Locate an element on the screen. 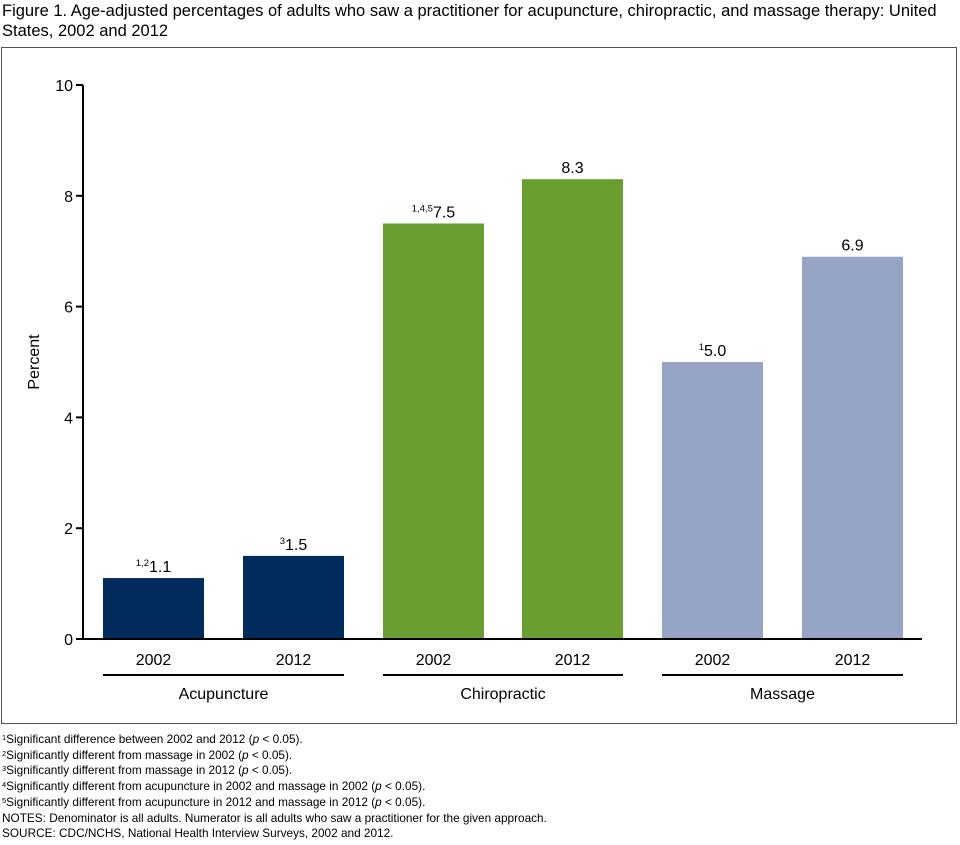 This screenshot has height=845, width=960. data-label-superscript: 3 is located at coordinates (282, 541).